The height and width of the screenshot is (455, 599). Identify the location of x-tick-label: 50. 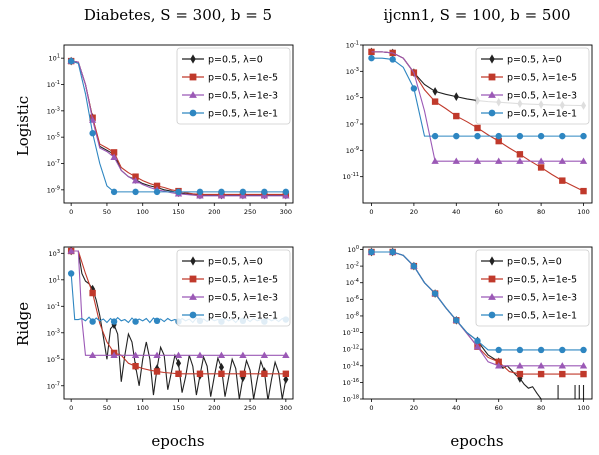
(107, 212).